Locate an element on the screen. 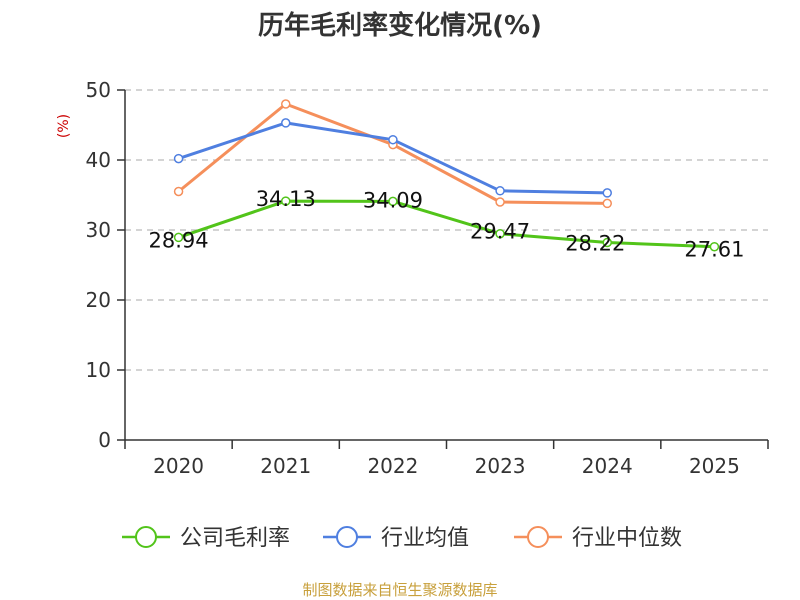  x-tick-label: 2024 is located at coordinates (607, 466).